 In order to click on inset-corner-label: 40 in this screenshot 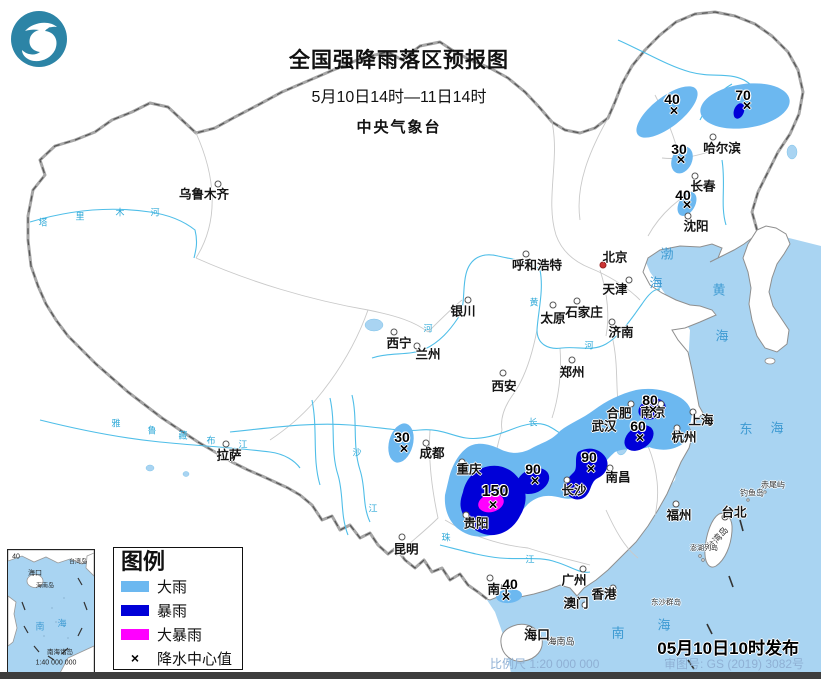, I will do `click(16, 557)`.